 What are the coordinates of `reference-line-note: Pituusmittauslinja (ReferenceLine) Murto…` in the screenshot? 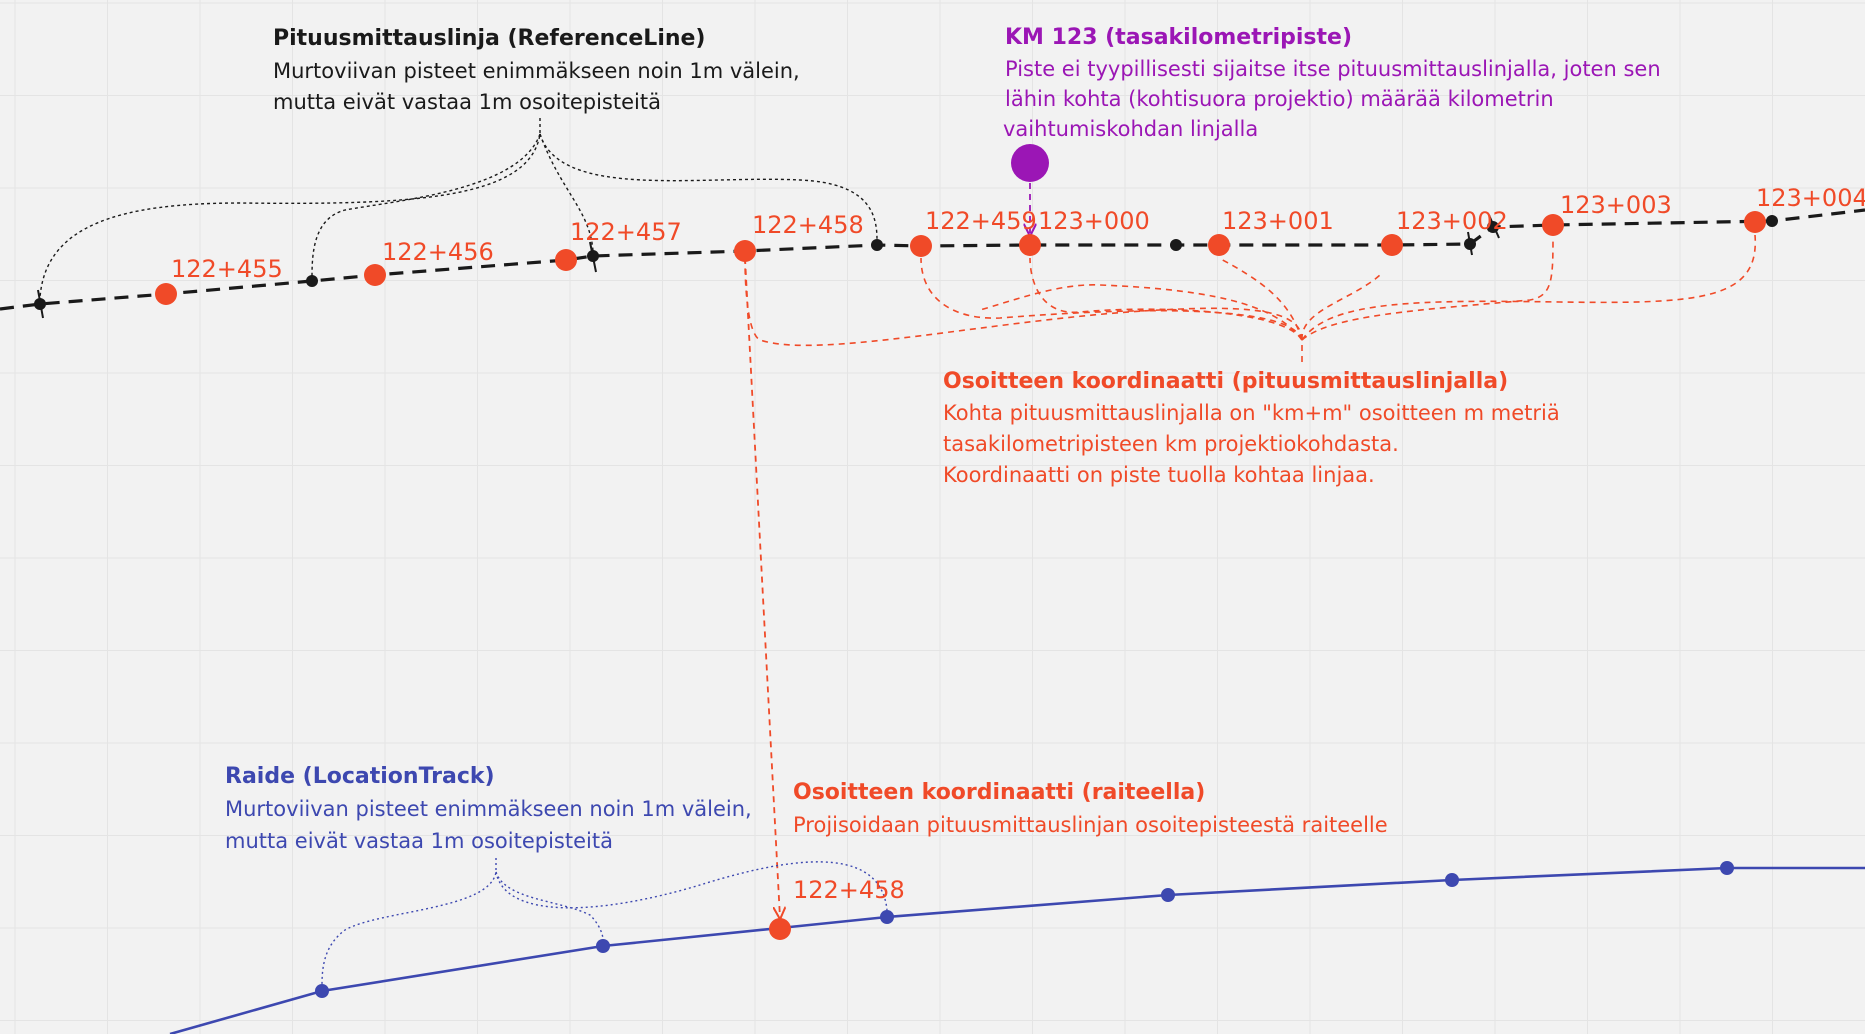 It's located at (536, 70).